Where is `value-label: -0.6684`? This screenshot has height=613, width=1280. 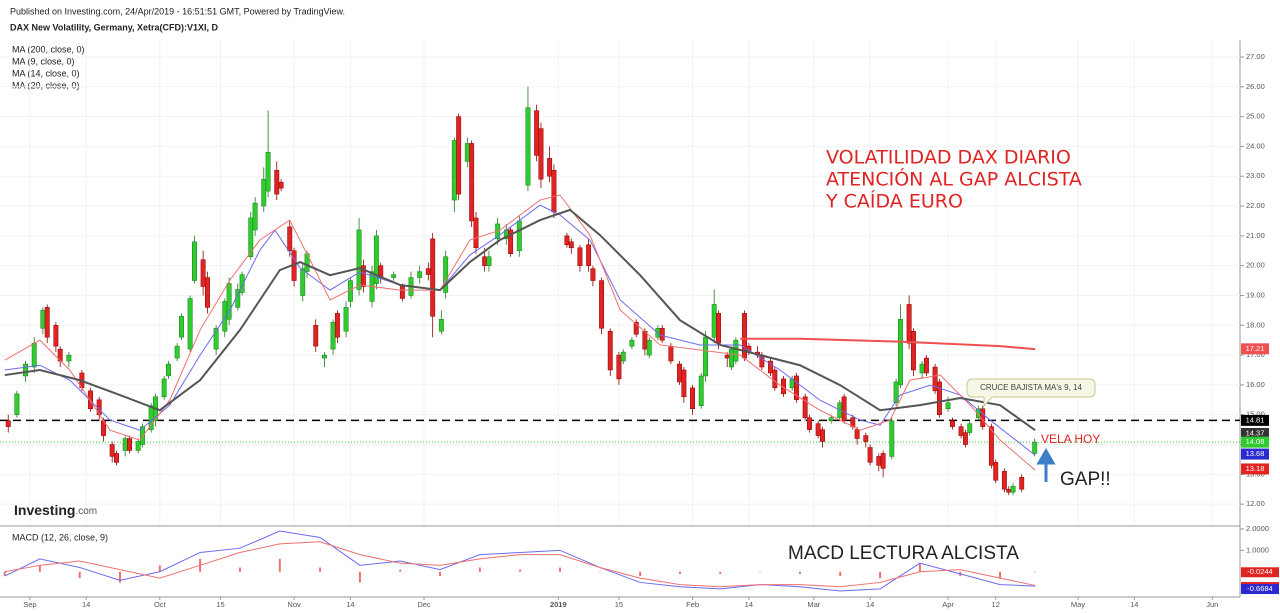
value-label: -0.6684 is located at coordinates (1259, 588).